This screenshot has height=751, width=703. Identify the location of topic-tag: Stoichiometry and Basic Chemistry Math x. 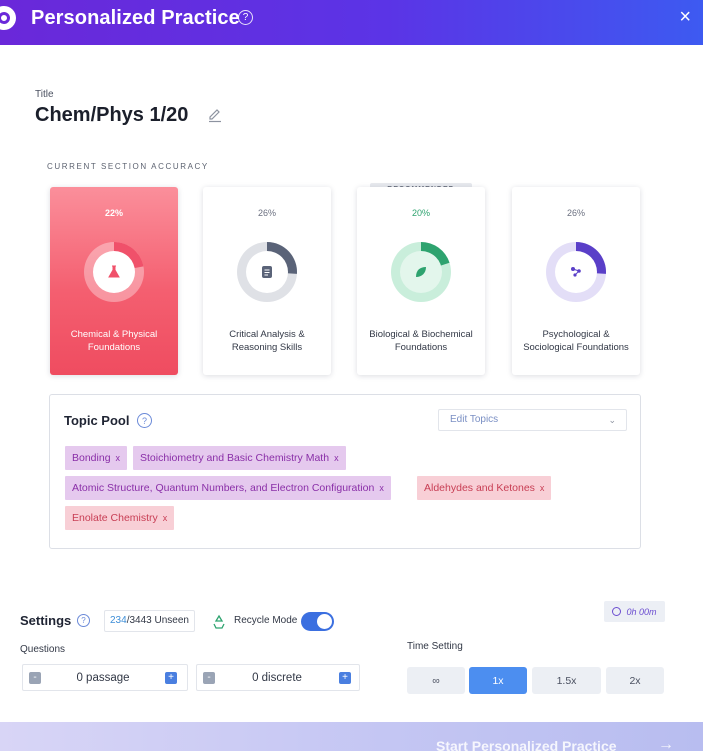
(239, 458).